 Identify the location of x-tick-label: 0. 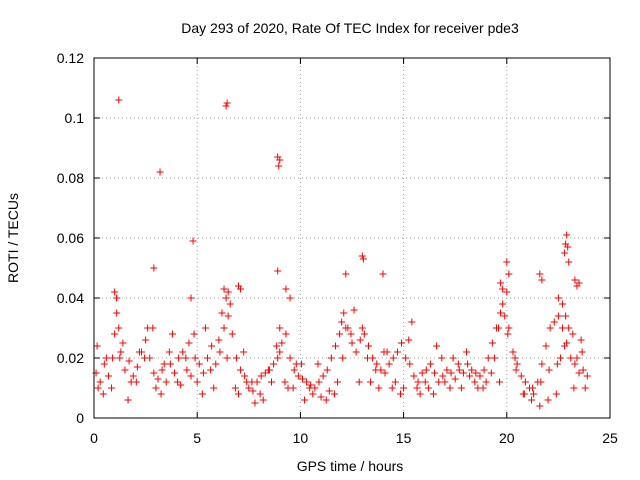
(94, 438).